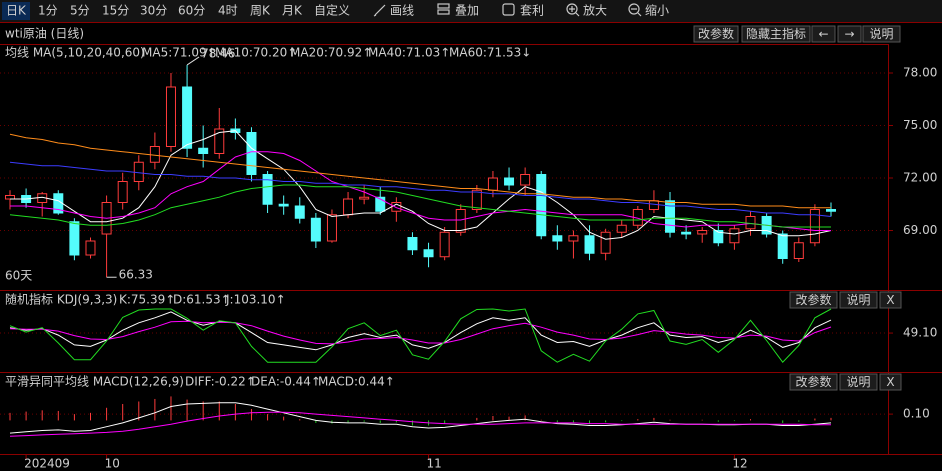 The width and height of the screenshot is (942, 471). What do you see at coordinates (255, 300) in the screenshot?
I see `legend-entry: J:103.10↑` at bounding box center [255, 300].